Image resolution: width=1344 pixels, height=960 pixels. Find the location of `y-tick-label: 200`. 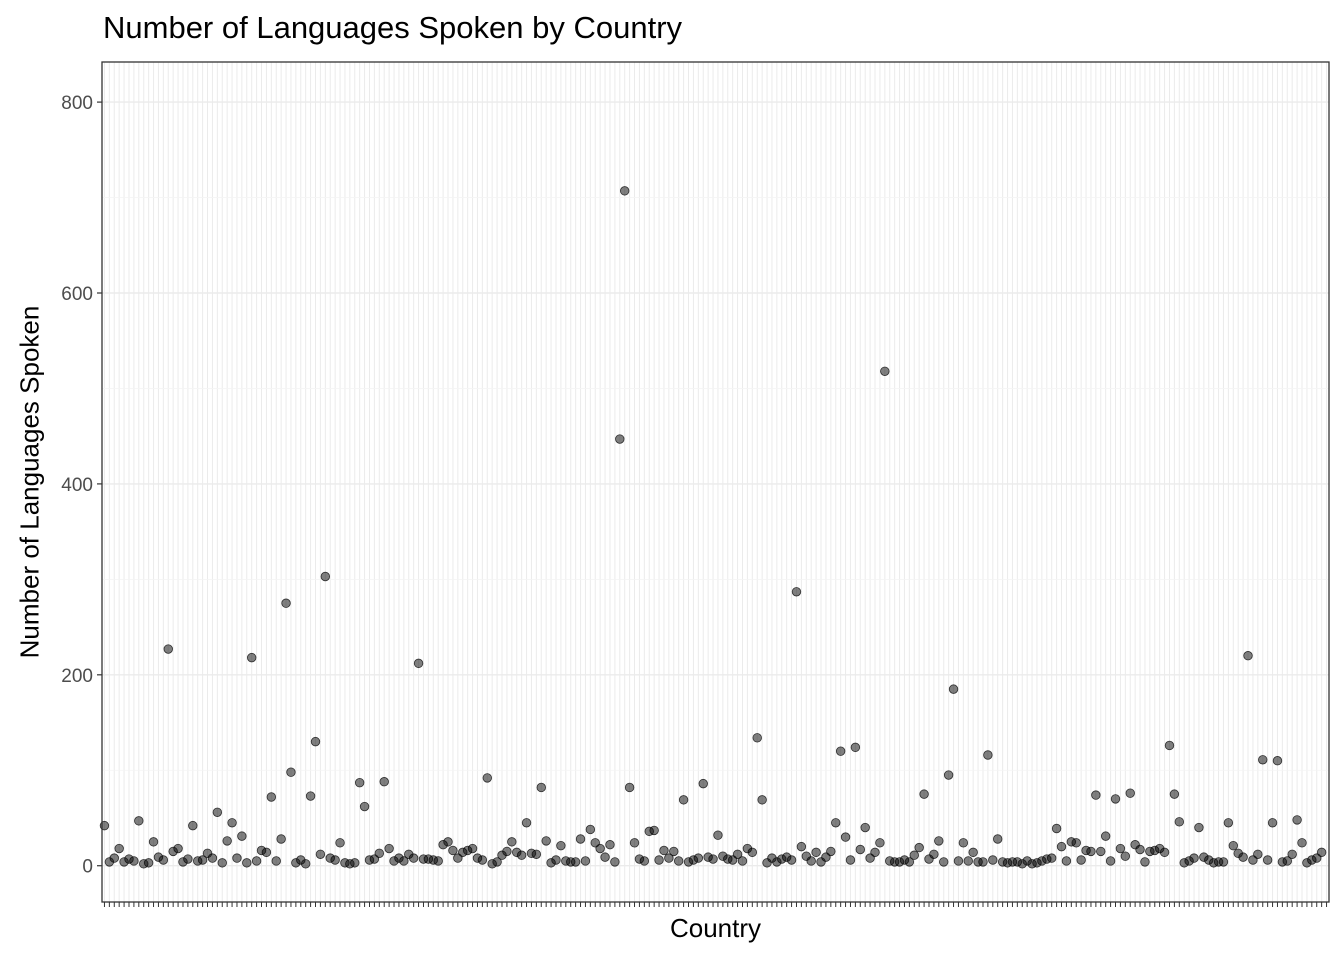

y-tick-label: 200 is located at coordinates (77, 676).